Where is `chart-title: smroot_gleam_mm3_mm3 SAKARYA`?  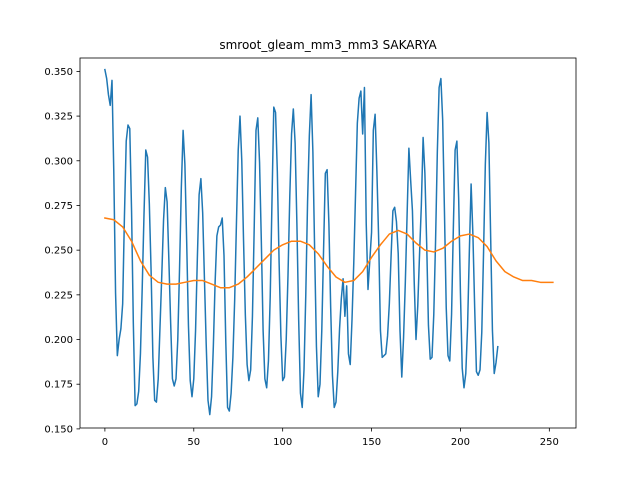
chart-title: smroot_gleam_mm3_mm3 SAKARYA is located at coordinates (328, 45).